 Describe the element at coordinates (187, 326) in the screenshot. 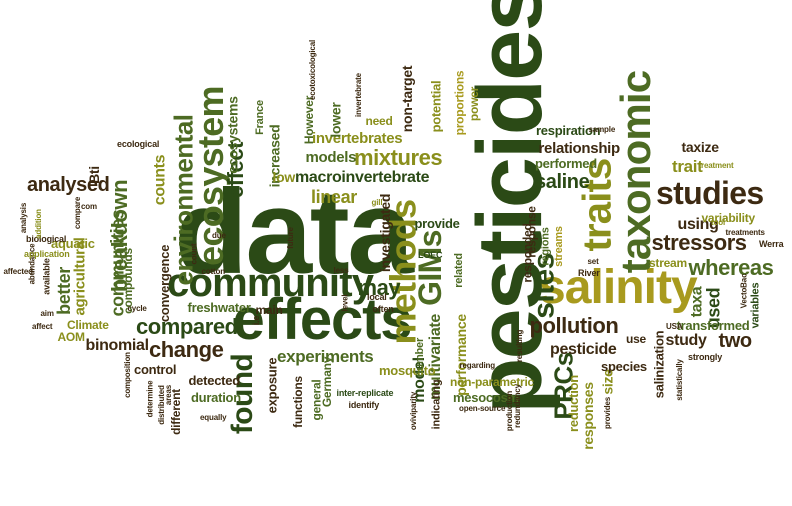

I see `word-cloud-word: compared` at that location.